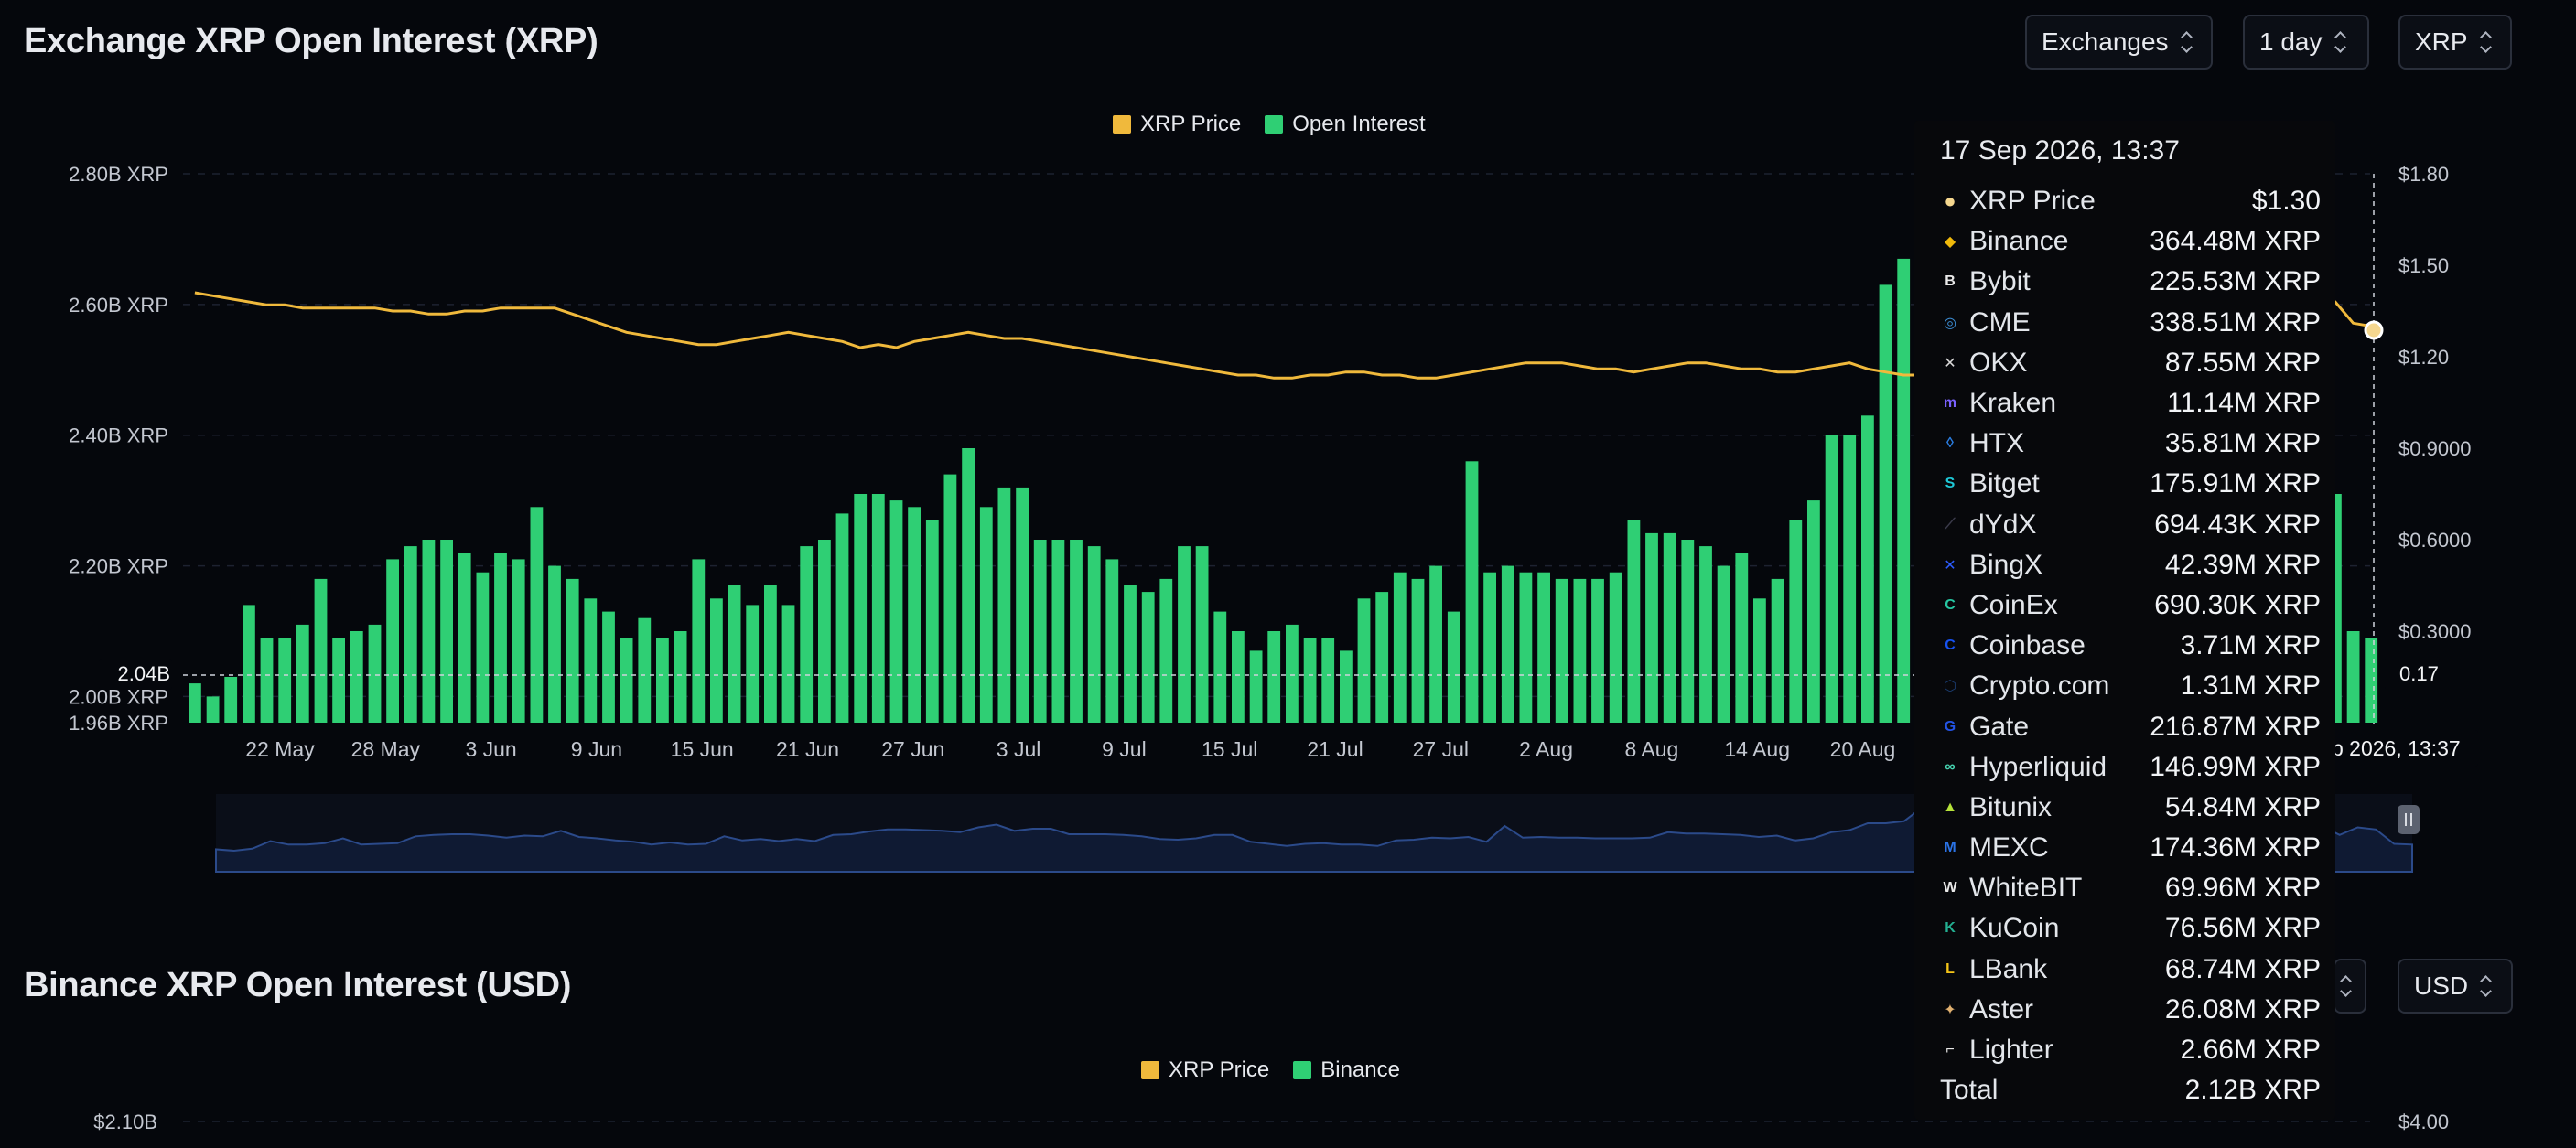 Image resolution: width=2576 pixels, height=1148 pixels. What do you see at coordinates (1360, 1069) in the screenshot?
I see `legend-label: Binance` at bounding box center [1360, 1069].